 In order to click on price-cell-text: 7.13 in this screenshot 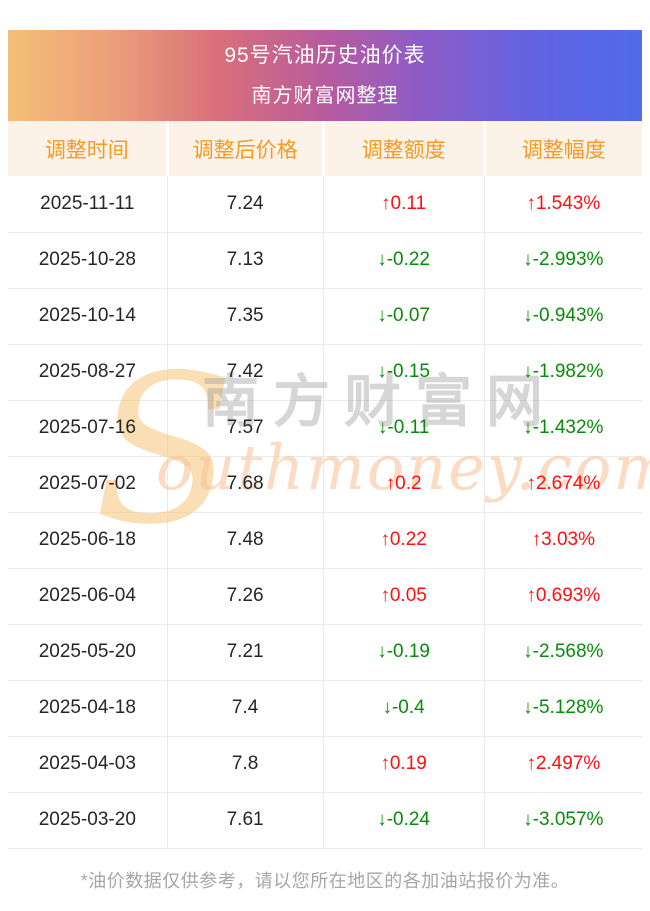, I will do `click(245, 259)`.